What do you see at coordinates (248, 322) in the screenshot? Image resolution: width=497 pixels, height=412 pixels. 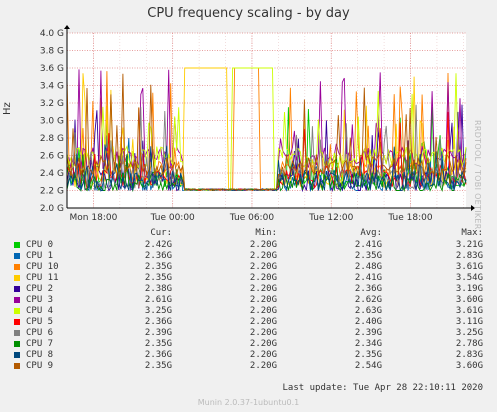 I see `legend-row: CPU 5 2.36G 2.20G 2.40G 3.11G` at bounding box center [248, 322].